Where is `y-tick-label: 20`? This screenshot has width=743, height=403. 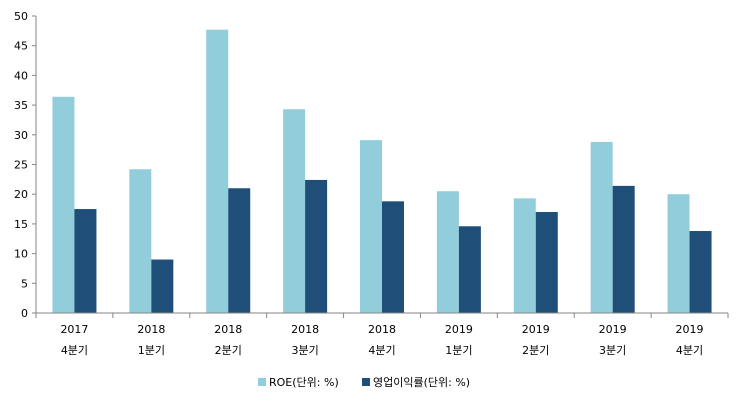
y-tick-label: 20 is located at coordinates (21, 194).